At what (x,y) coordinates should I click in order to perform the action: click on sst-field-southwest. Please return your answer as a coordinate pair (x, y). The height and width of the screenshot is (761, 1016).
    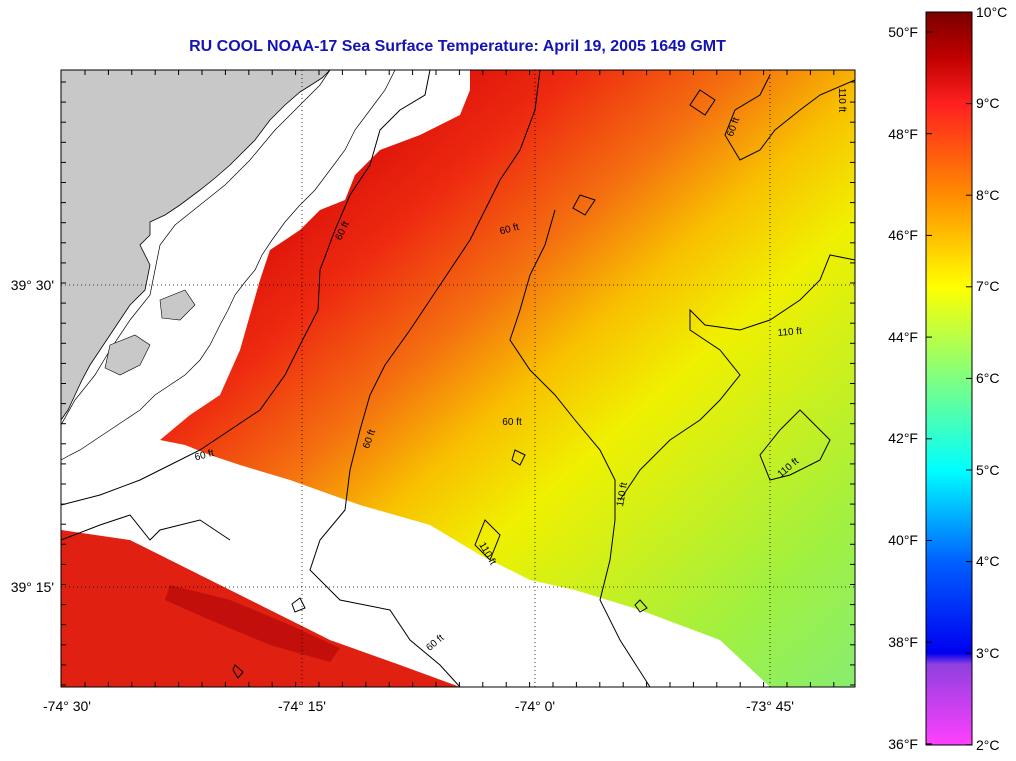
    Looking at the image, I should click on (260, 608).